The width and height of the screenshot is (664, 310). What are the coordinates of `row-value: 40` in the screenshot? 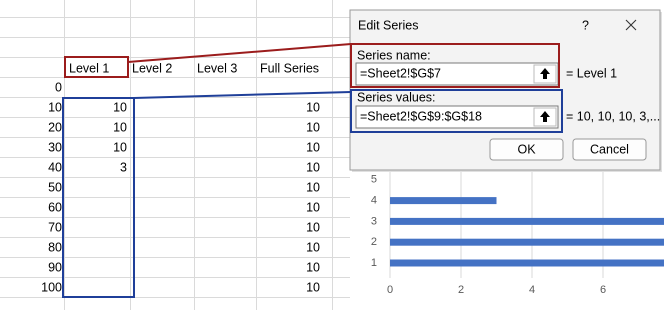 It's located at (55, 167).